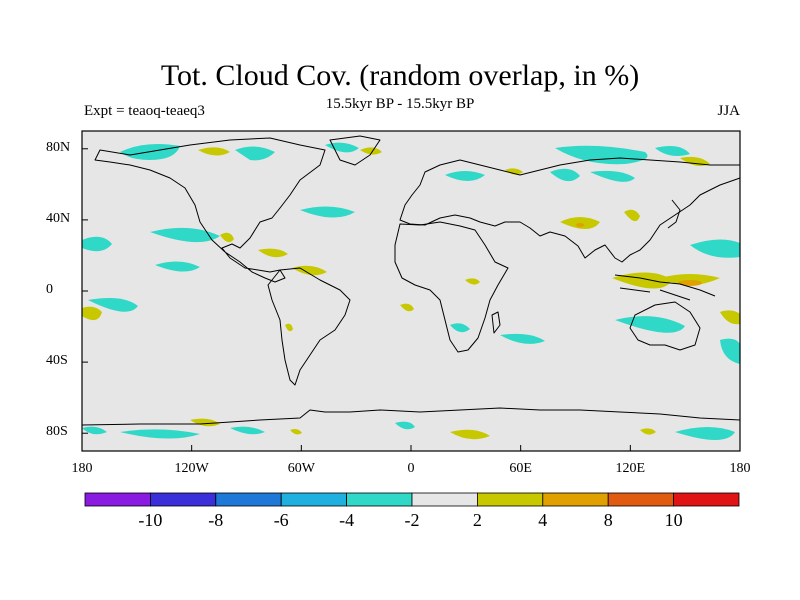 The height and width of the screenshot is (600, 800). What do you see at coordinates (301, 468) in the screenshot?
I see `x-tick-label: 60W` at bounding box center [301, 468].